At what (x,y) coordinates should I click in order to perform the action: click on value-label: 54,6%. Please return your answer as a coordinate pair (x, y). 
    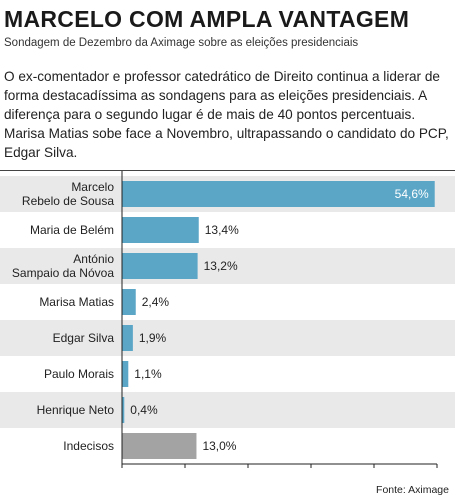
    Looking at the image, I should click on (412, 194).